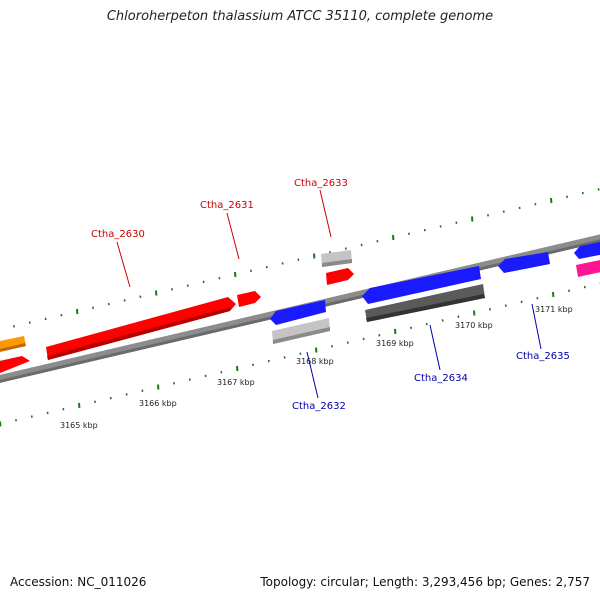 The height and width of the screenshot is (600, 600). What do you see at coordinates (249, 299) in the screenshot?
I see `gene-ctha-2631-arrow` at bounding box center [249, 299].